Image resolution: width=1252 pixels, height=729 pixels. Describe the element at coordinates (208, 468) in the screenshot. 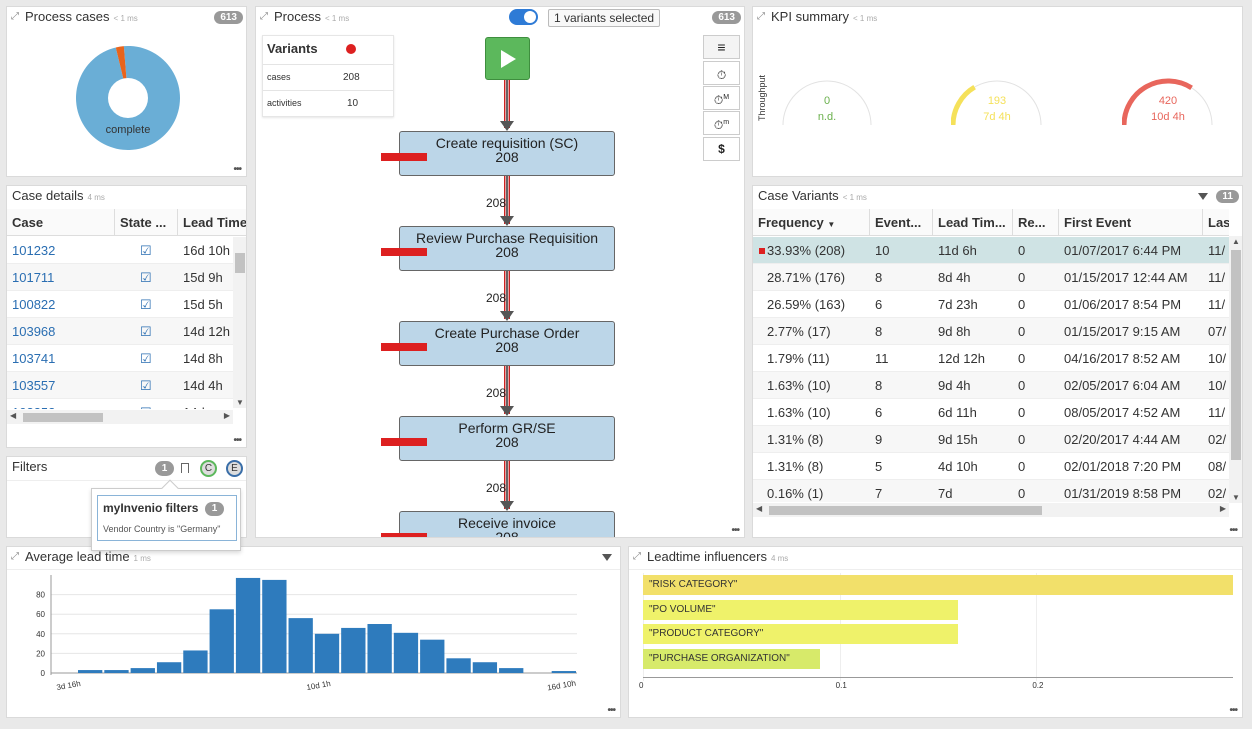

I see `filter-c-button: C` at that location.